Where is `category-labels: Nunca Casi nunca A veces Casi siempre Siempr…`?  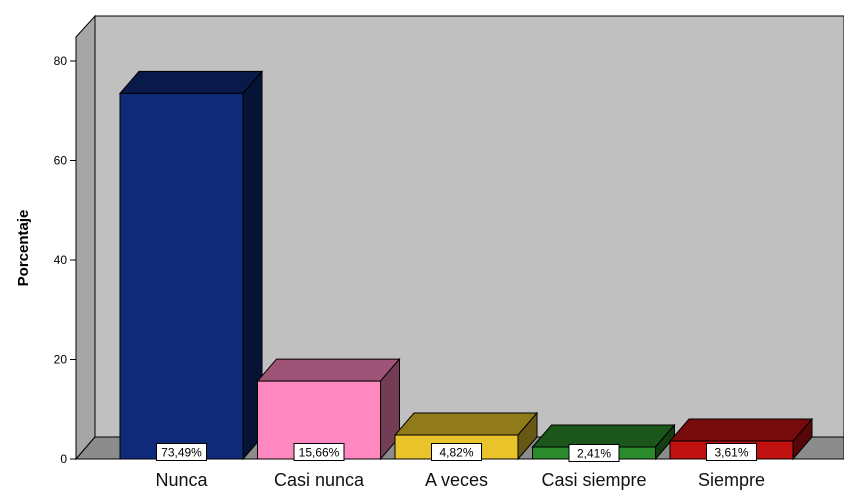
category-labels: Nunca Casi nunca A veces Casi siempre Siempr… is located at coordinates (460, 480).